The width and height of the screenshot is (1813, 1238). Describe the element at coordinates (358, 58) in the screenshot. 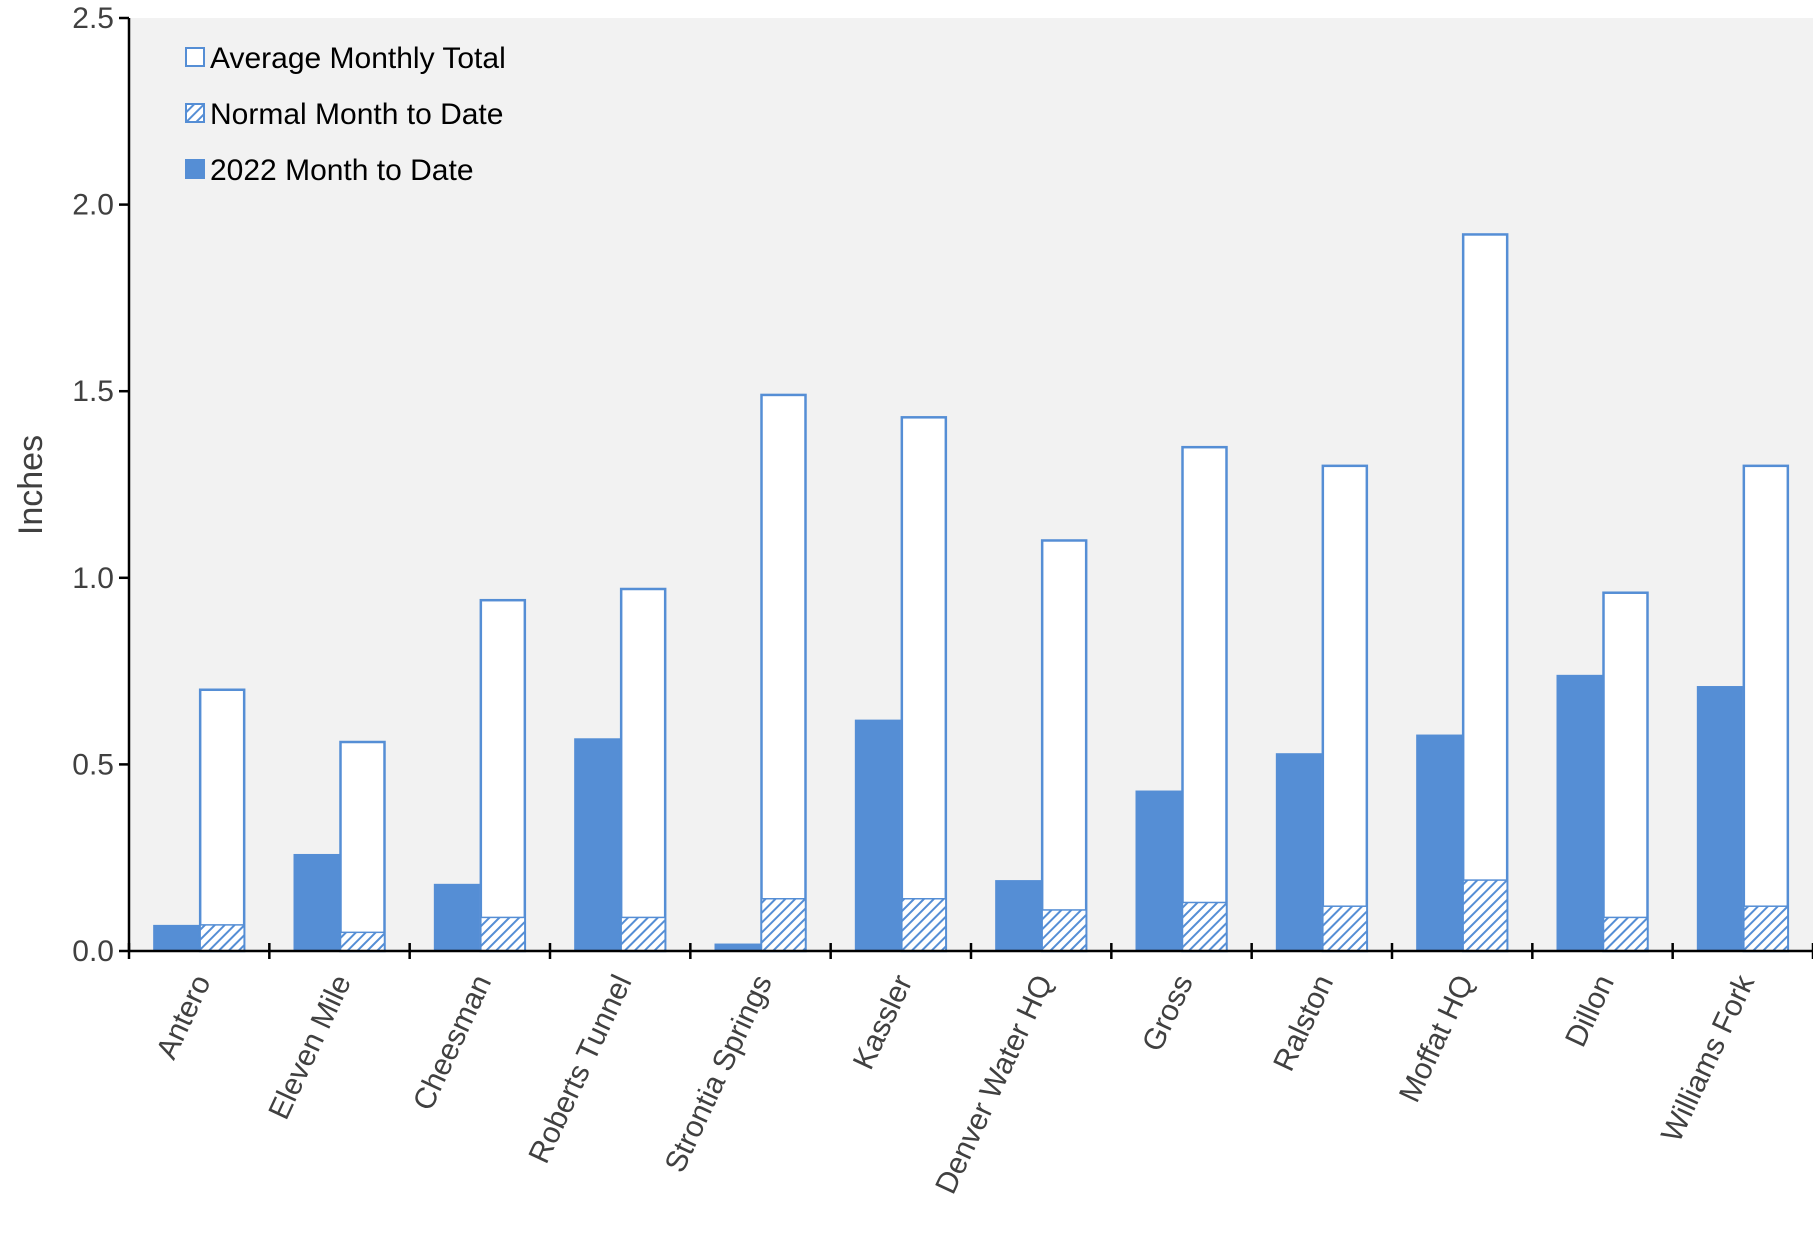

I see `legend-label: Average Monthly Total` at that location.